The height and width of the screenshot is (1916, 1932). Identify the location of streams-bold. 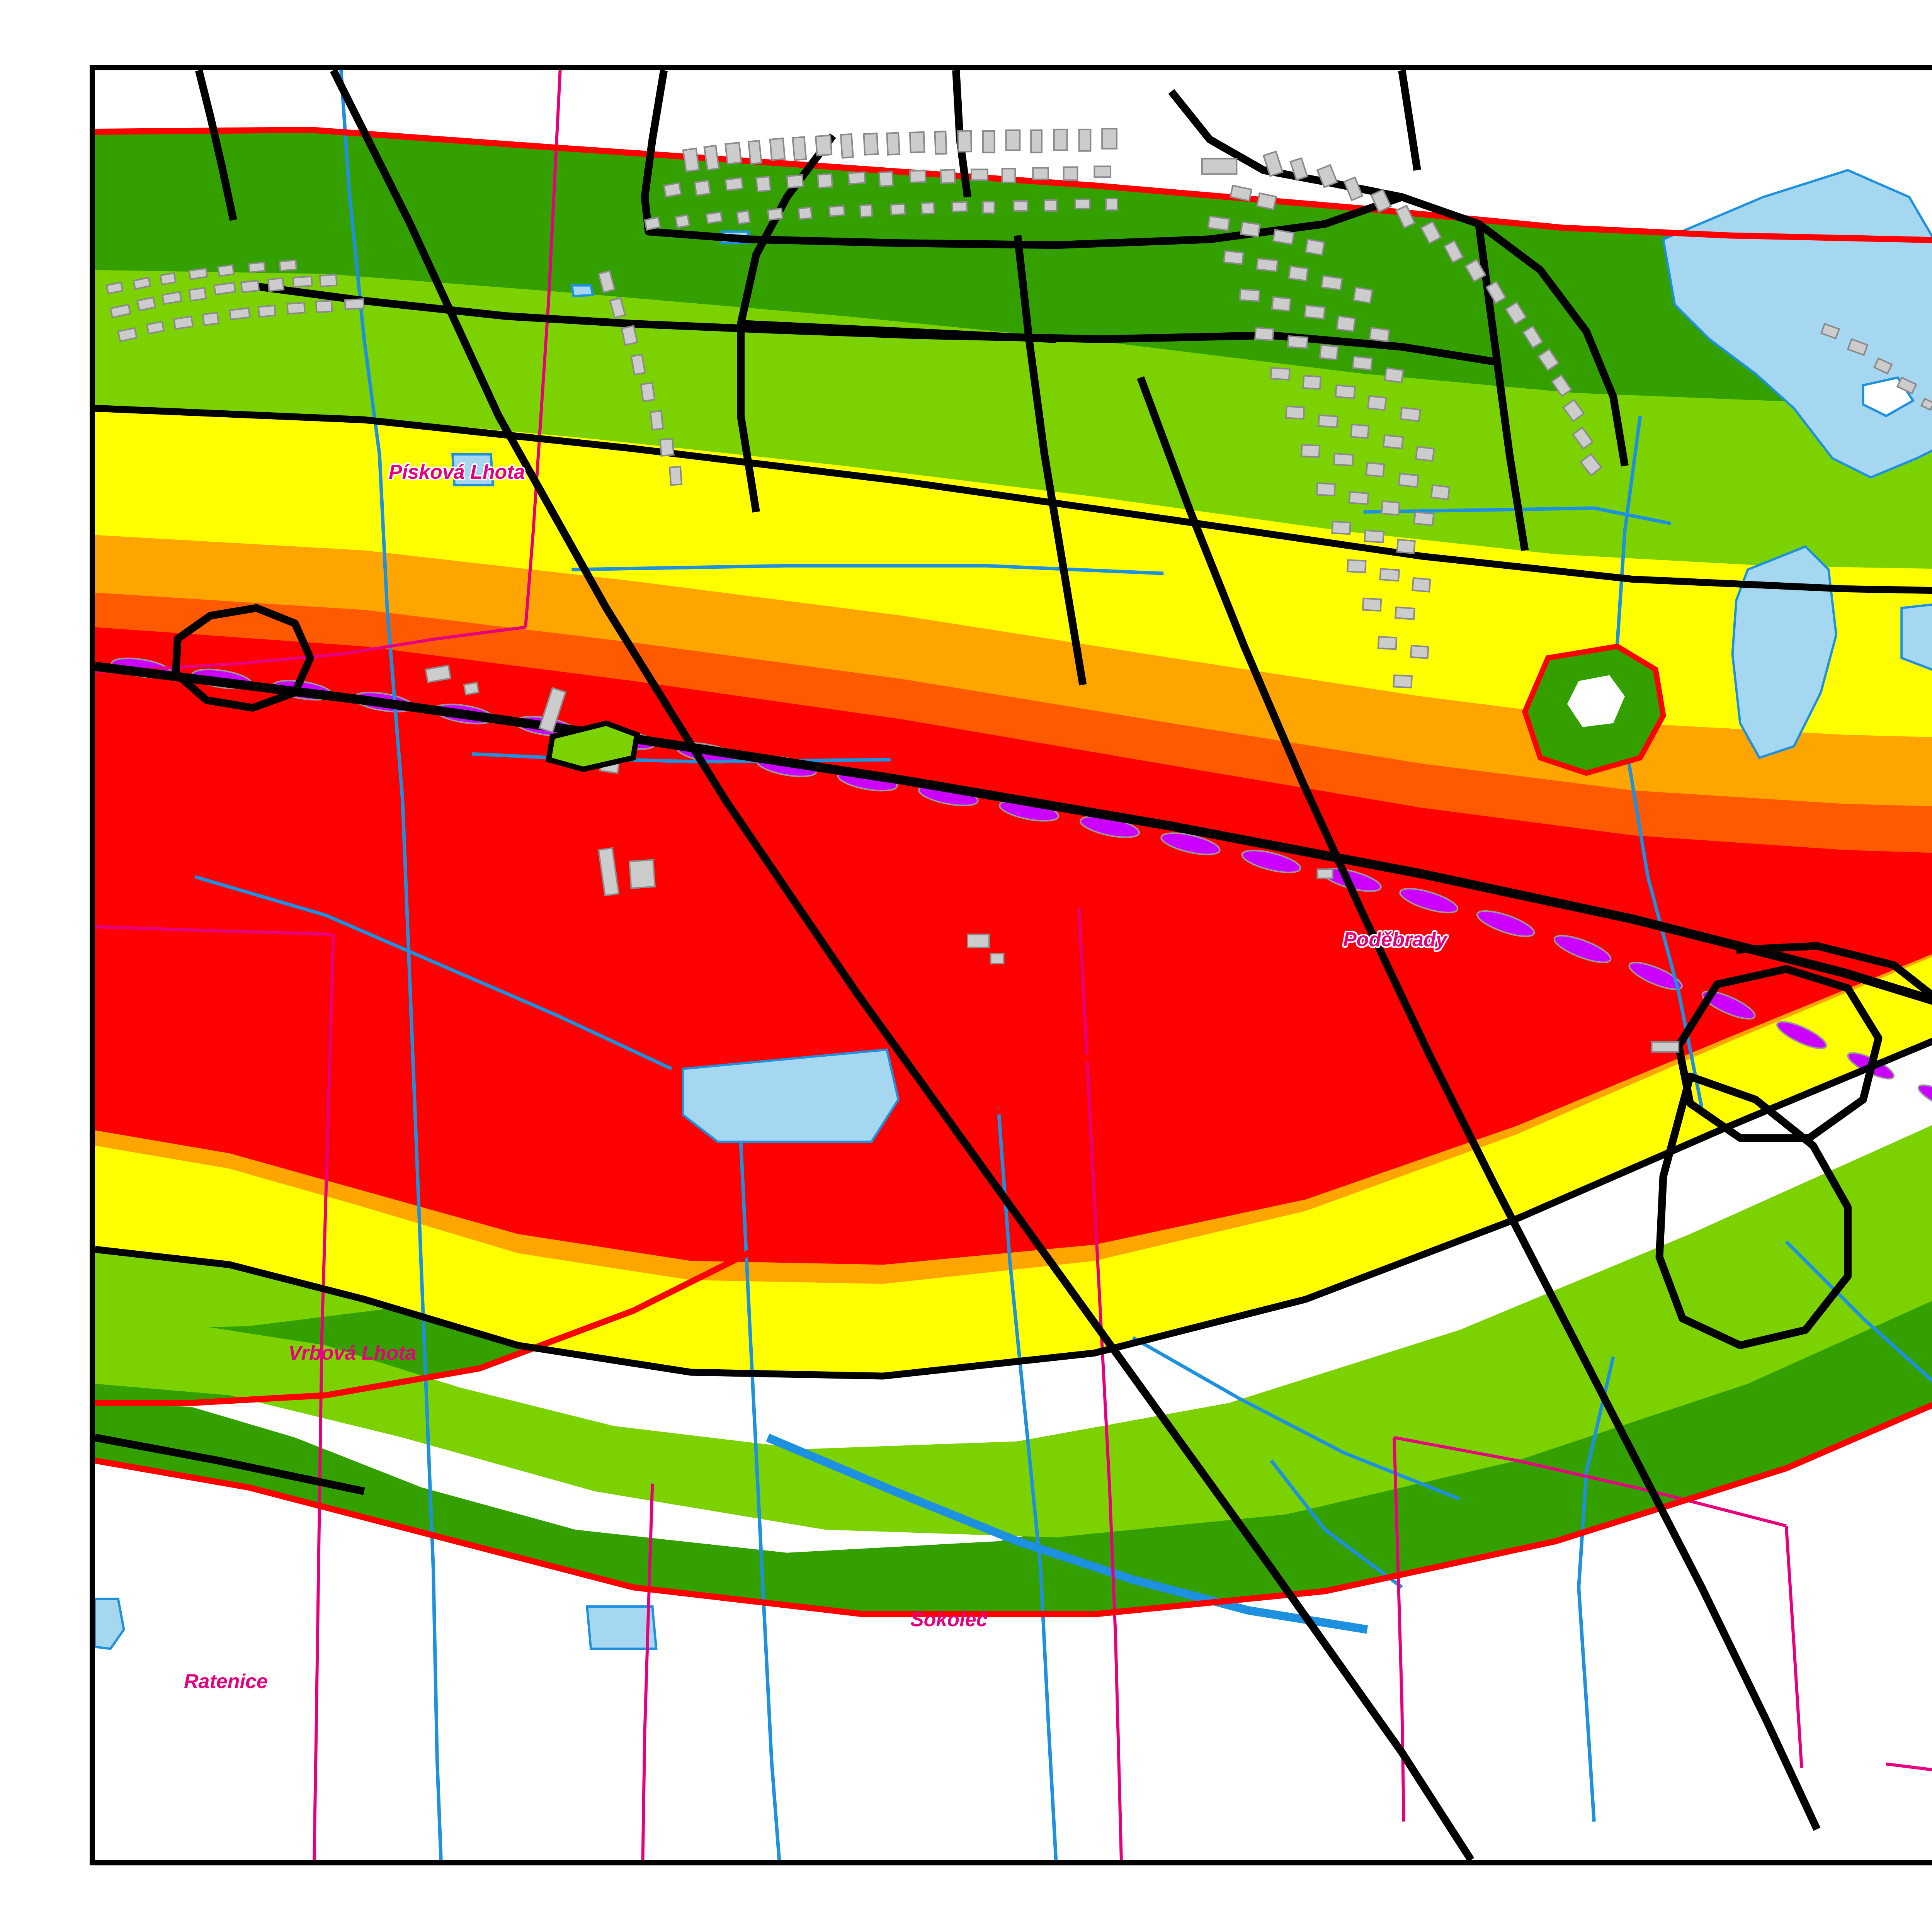
(1067, 1533).